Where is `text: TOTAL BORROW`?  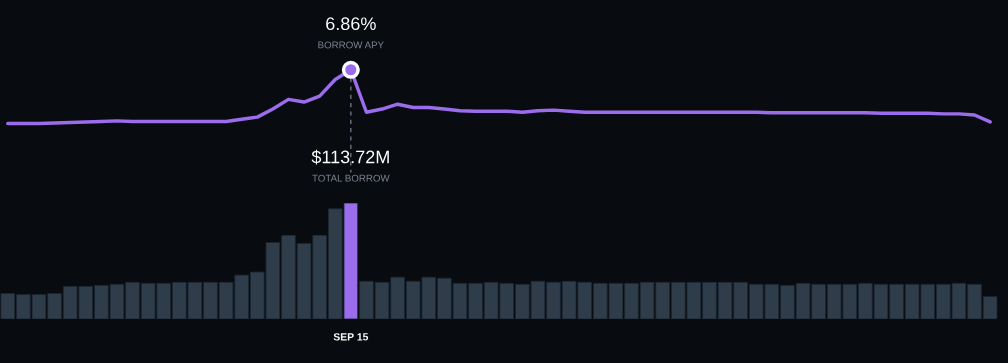
text: TOTAL BORROW is located at coordinates (351, 178).